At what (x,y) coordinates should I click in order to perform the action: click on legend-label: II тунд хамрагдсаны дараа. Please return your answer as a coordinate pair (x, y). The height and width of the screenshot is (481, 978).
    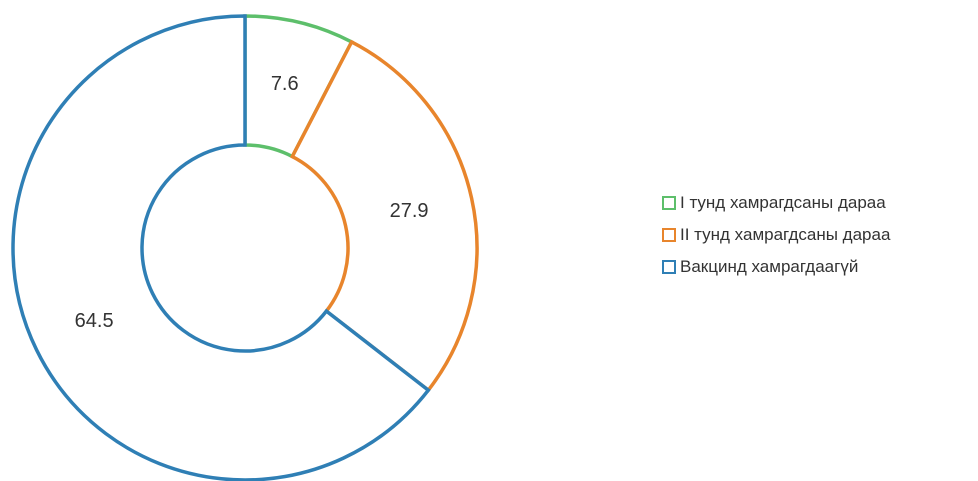
    Looking at the image, I should click on (785, 234).